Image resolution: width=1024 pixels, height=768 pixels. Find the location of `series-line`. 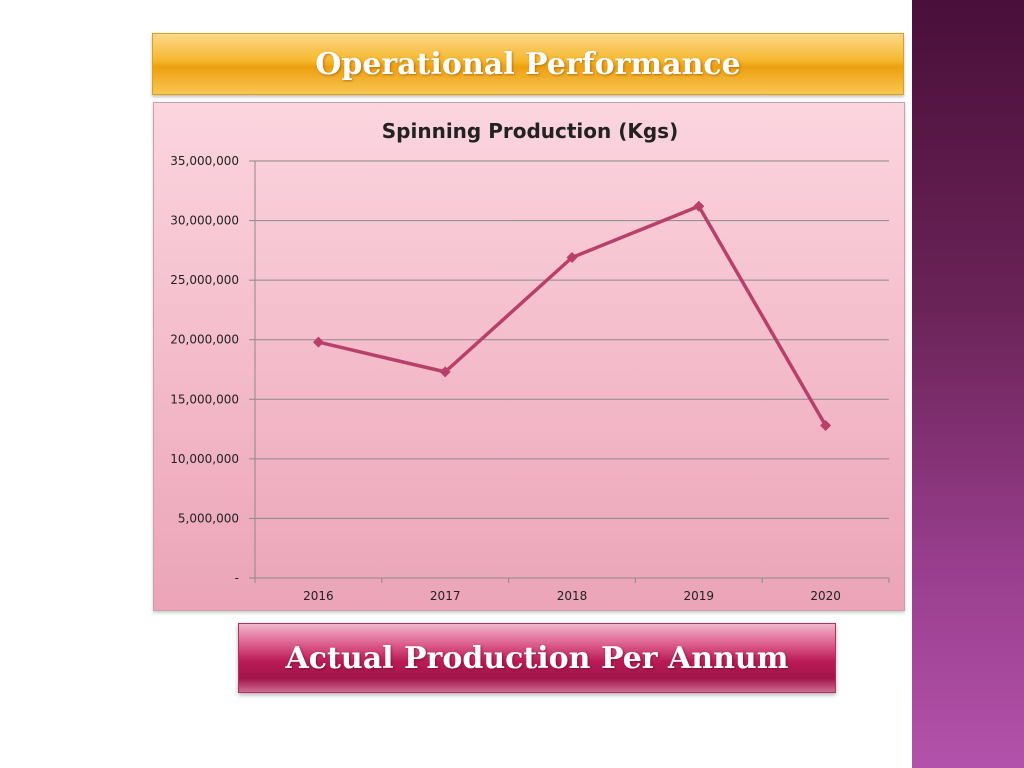

series-line is located at coordinates (572, 315).